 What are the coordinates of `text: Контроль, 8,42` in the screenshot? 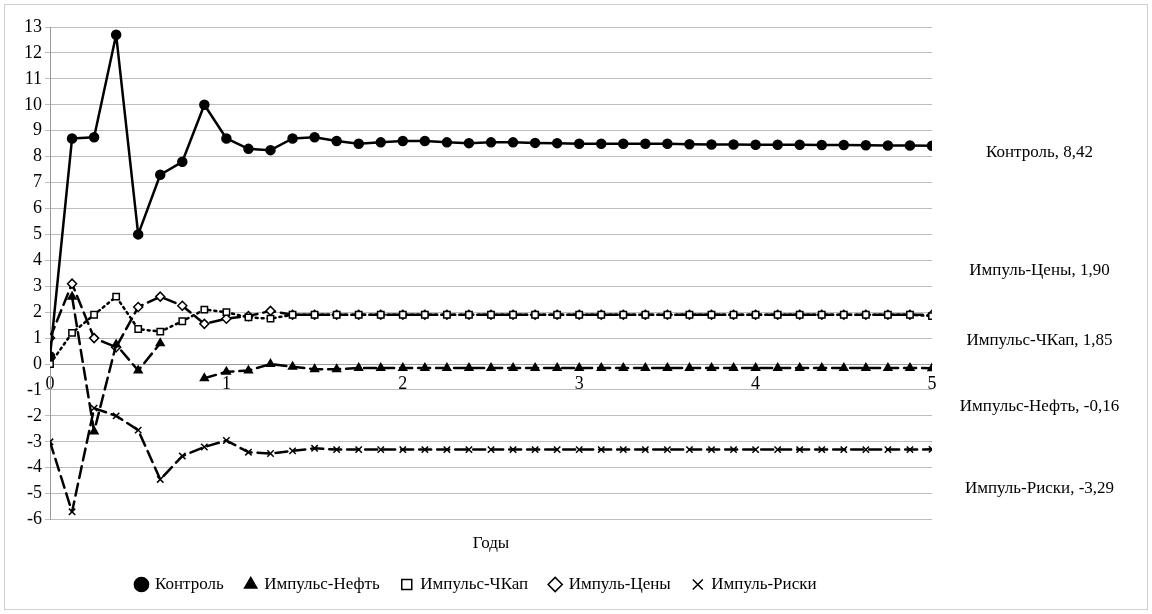 It's located at (1039, 152).